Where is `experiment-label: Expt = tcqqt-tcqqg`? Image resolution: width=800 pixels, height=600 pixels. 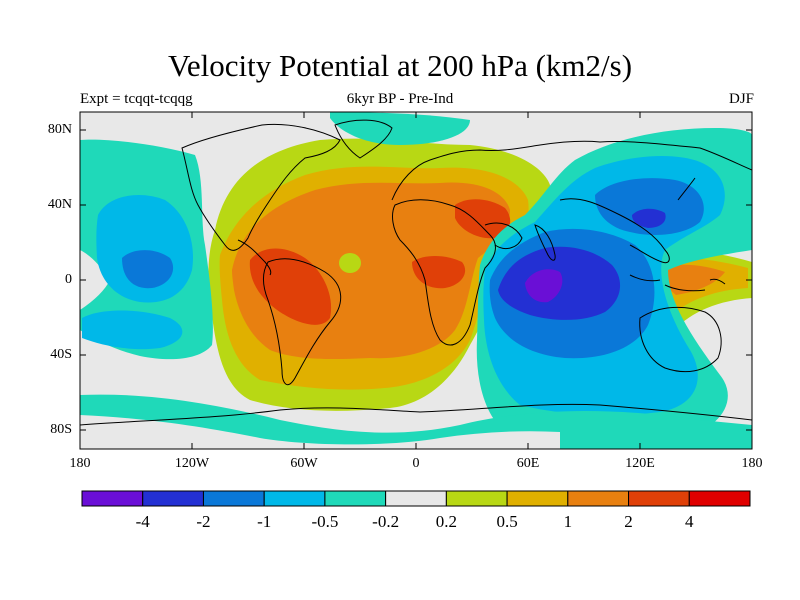 experiment-label: Expt = tcqqt-tcqqg is located at coordinates (136, 99).